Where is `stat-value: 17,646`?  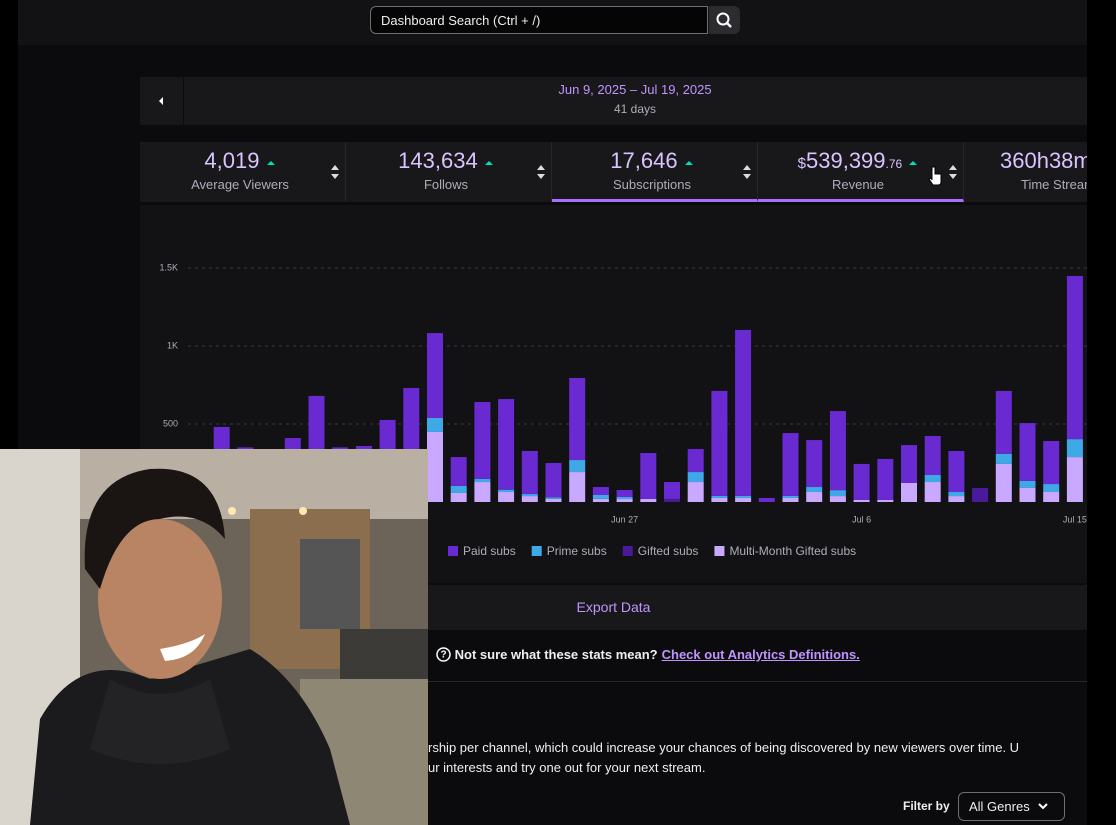
stat-value: 17,646 is located at coordinates (652, 161).